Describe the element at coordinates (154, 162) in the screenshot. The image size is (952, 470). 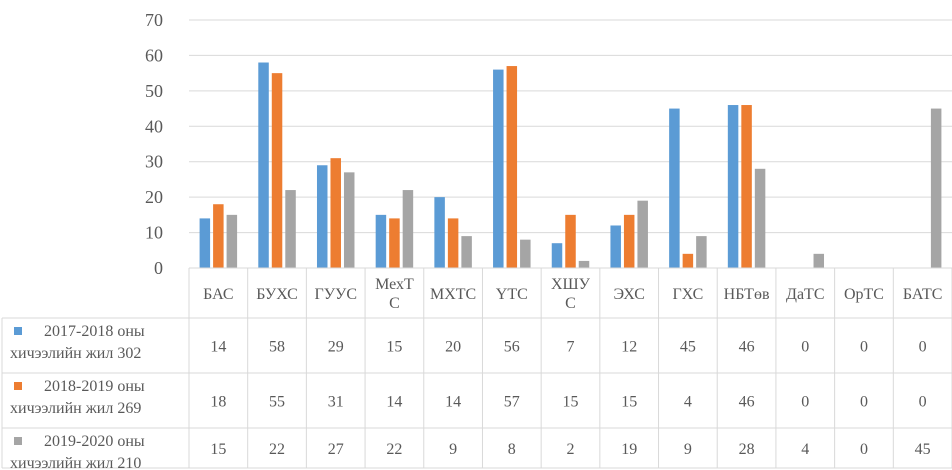
I see `y-tick-label: 30` at that location.